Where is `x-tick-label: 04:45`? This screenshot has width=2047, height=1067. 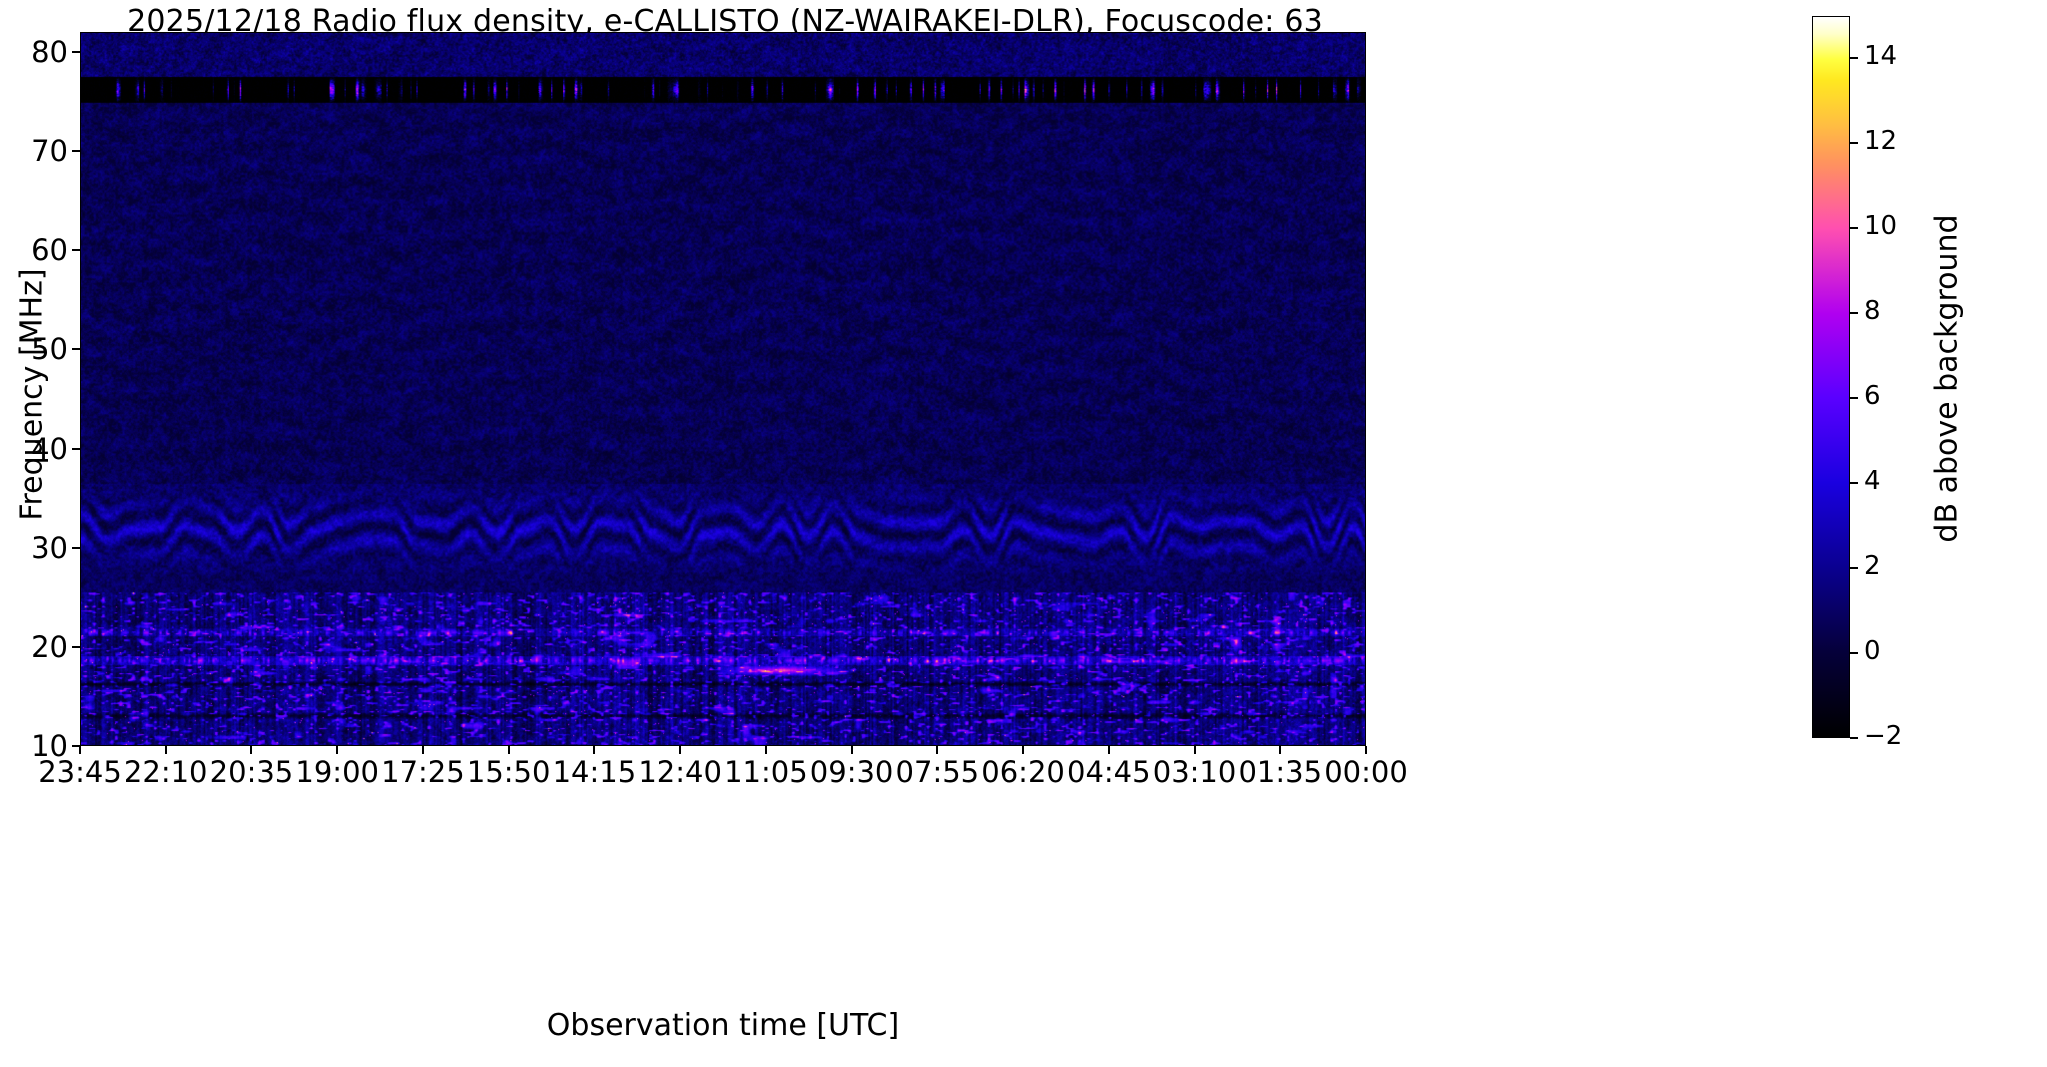
x-tick-label: 04:45 is located at coordinates (1109, 772).